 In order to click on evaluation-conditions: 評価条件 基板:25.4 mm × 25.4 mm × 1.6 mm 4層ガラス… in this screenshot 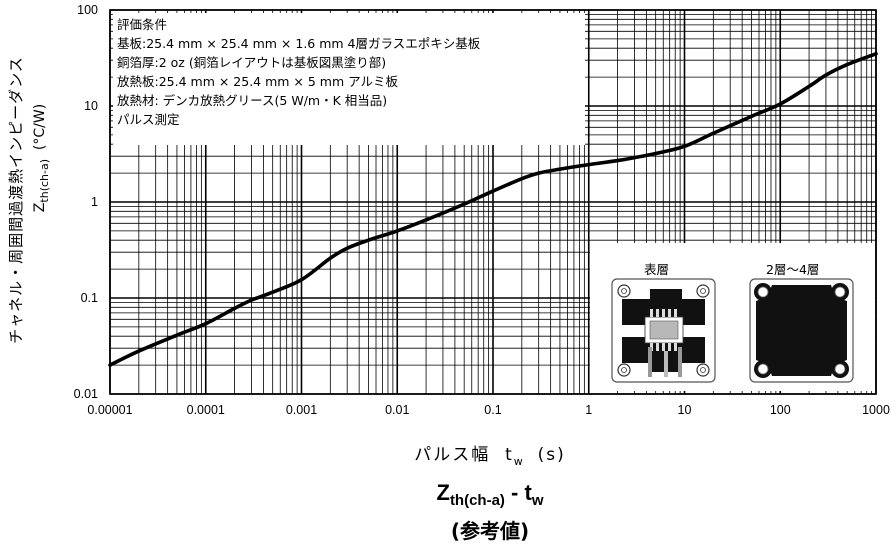, I will do `click(349, 79)`.